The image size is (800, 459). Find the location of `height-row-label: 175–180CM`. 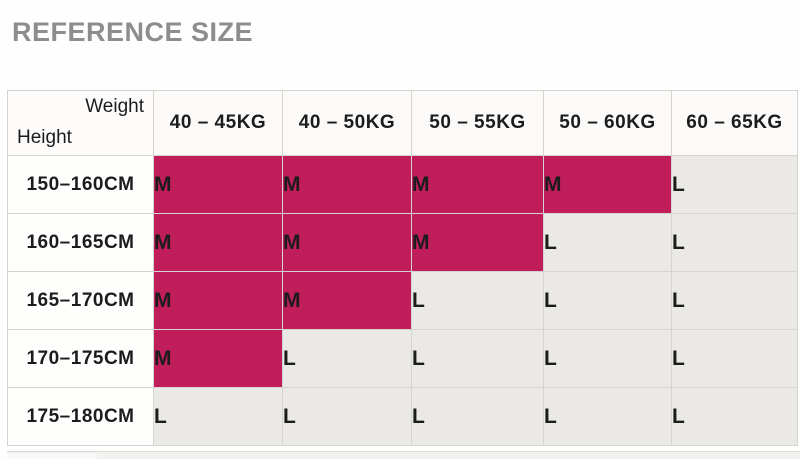

height-row-label: 175–180CM is located at coordinates (80, 416).